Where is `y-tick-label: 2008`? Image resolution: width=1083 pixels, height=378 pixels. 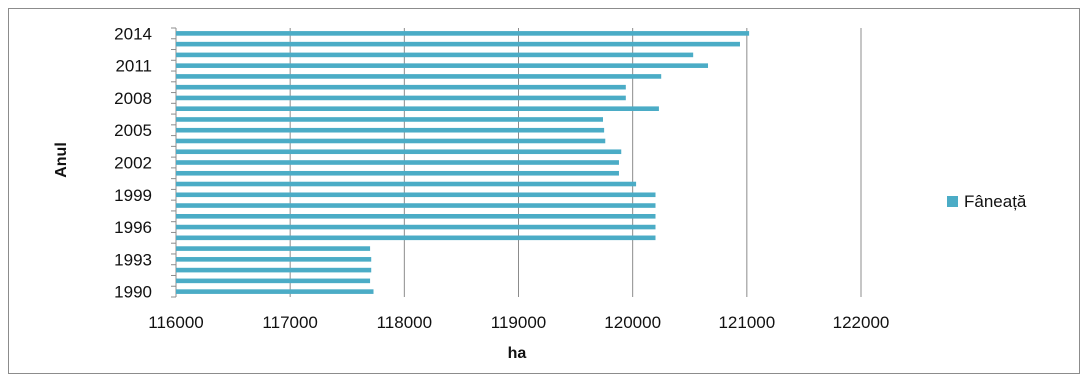 y-tick-label: 2008 is located at coordinates (133, 98).